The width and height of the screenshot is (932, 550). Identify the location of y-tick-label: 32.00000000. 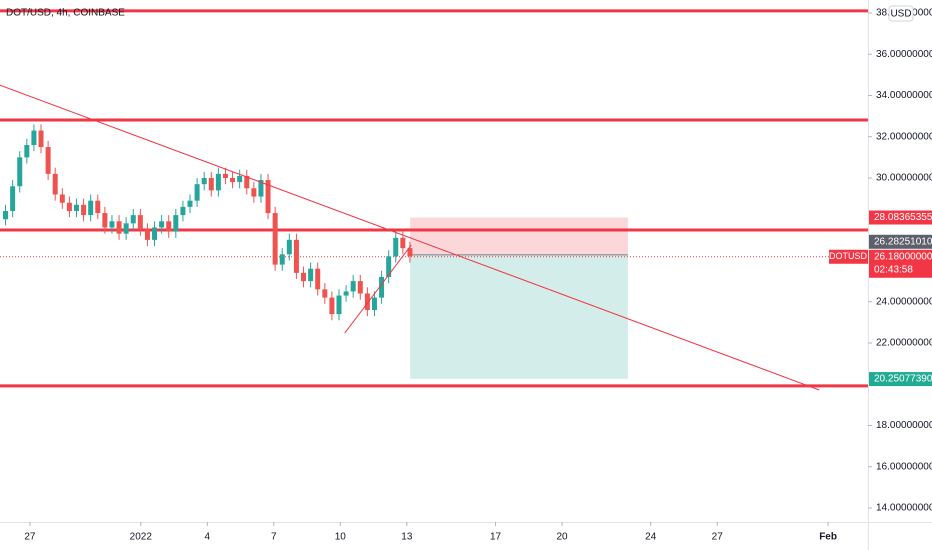
(904, 136).